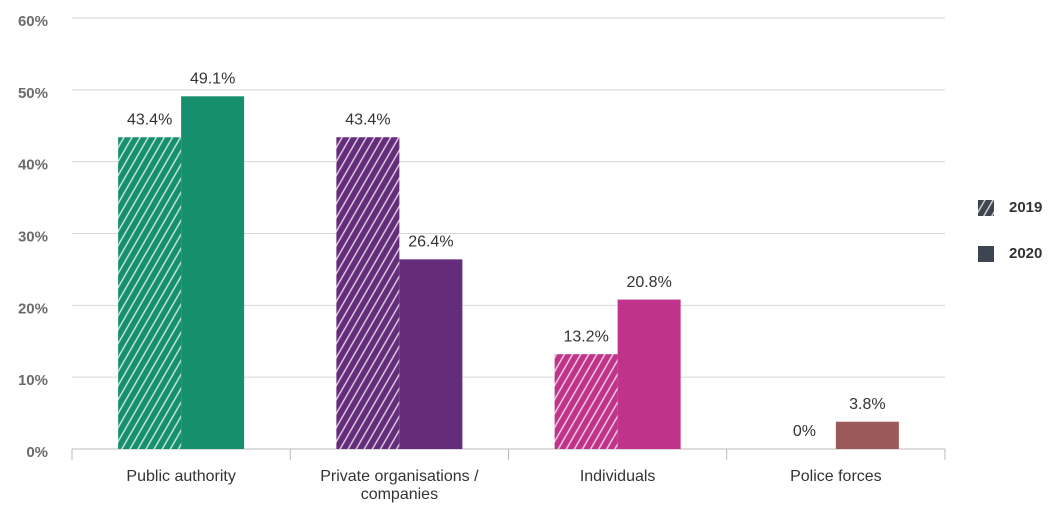 The height and width of the screenshot is (506, 1053). I want to click on value-label: 13.2%, so click(585, 336).